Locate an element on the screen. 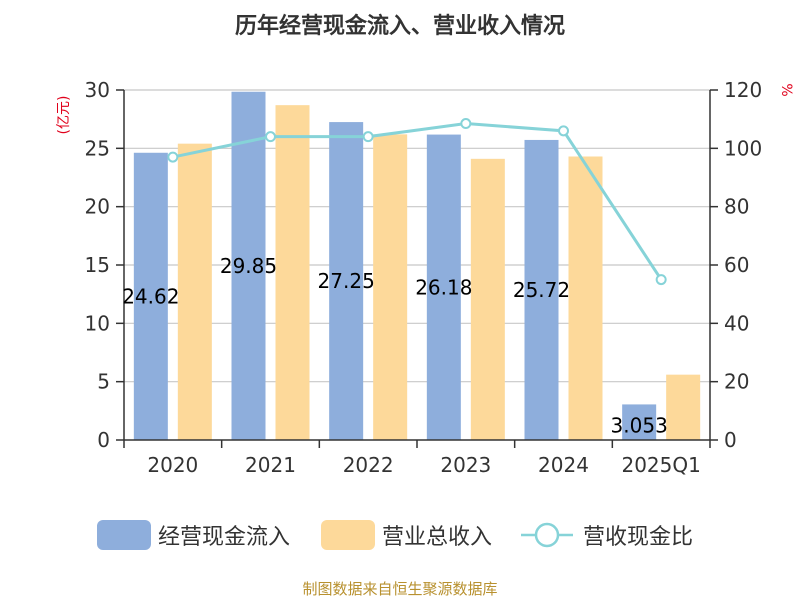 The height and width of the screenshot is (600, 800). left-axis-unit: (亿元) is located at coordinates (64, 115).